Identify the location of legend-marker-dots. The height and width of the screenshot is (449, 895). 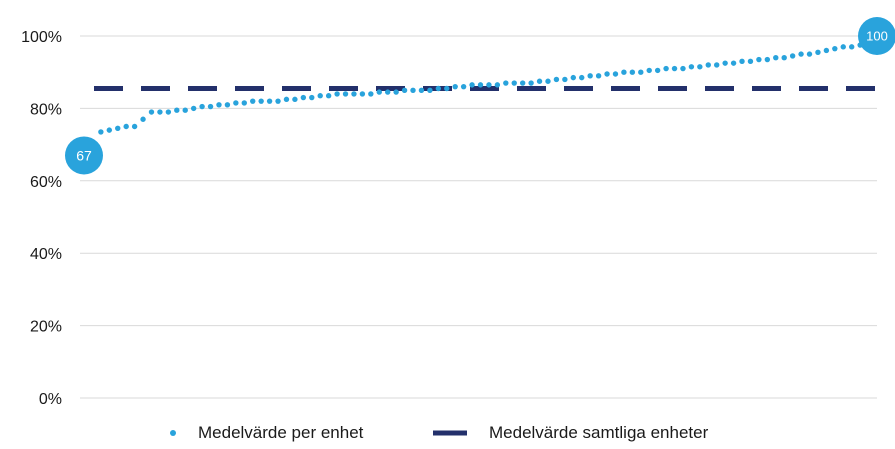
(173, 433).